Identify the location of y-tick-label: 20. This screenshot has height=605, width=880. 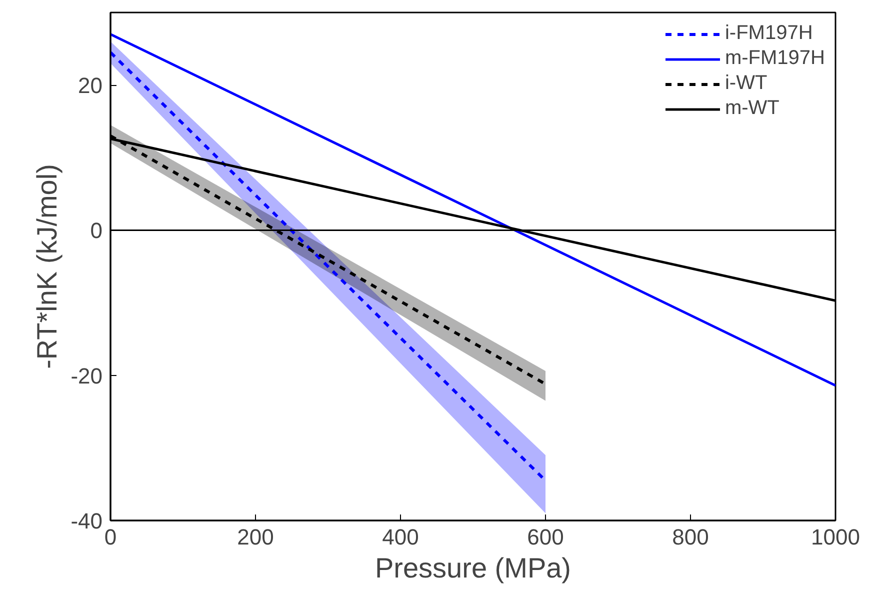
(90, 85).